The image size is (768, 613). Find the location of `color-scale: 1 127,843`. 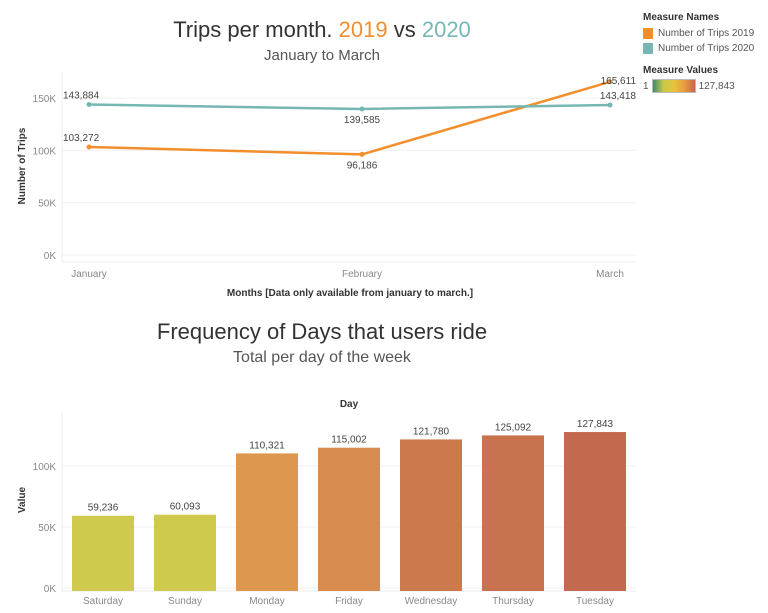

color-scale: 1 127,843 is located at coordinates (698, 86).